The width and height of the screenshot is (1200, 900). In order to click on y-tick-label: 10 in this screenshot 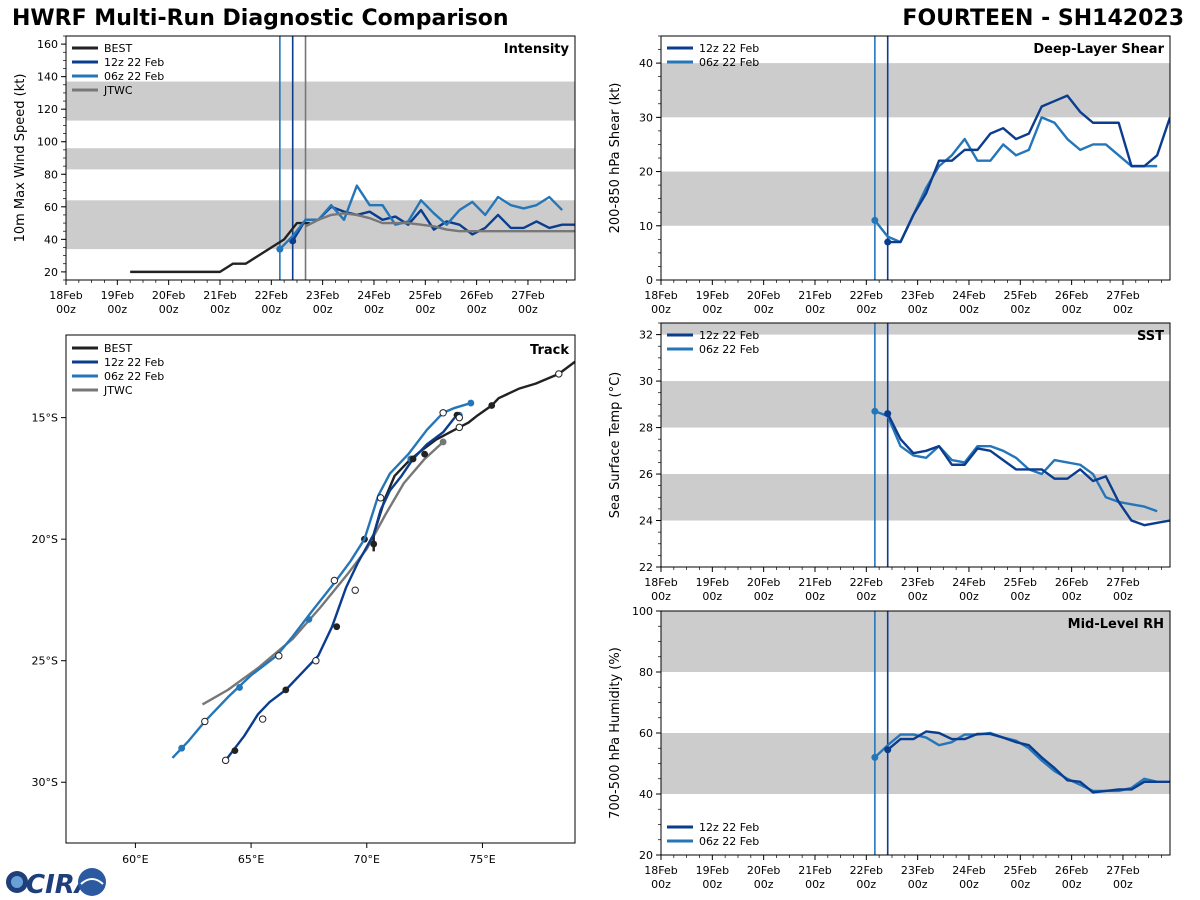, I will do `click(646, 226)`.